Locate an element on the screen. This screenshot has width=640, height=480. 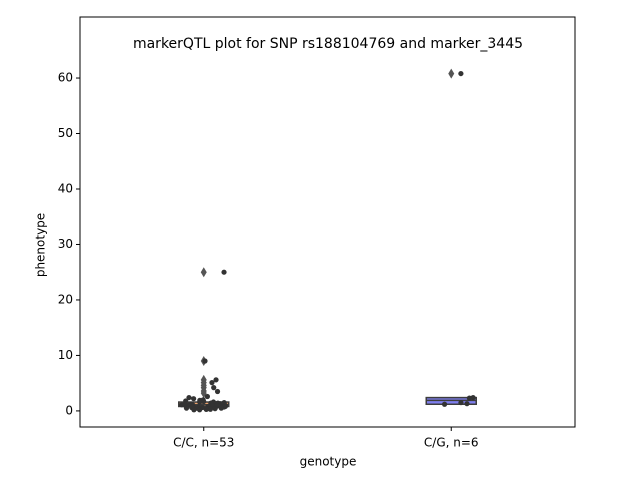
y-tick-label: 10 is located at coordinates (65, 355).